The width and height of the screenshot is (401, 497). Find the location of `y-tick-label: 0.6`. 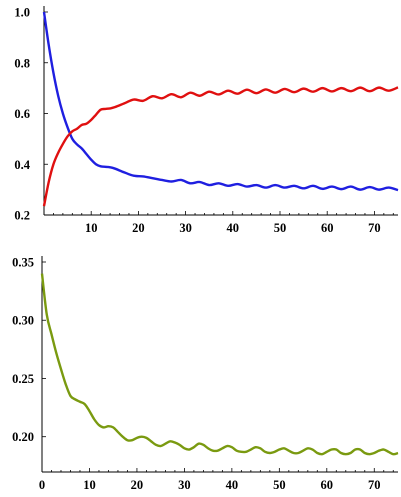

y-tick-label: 0.6 is located at coordinates (22, 114).